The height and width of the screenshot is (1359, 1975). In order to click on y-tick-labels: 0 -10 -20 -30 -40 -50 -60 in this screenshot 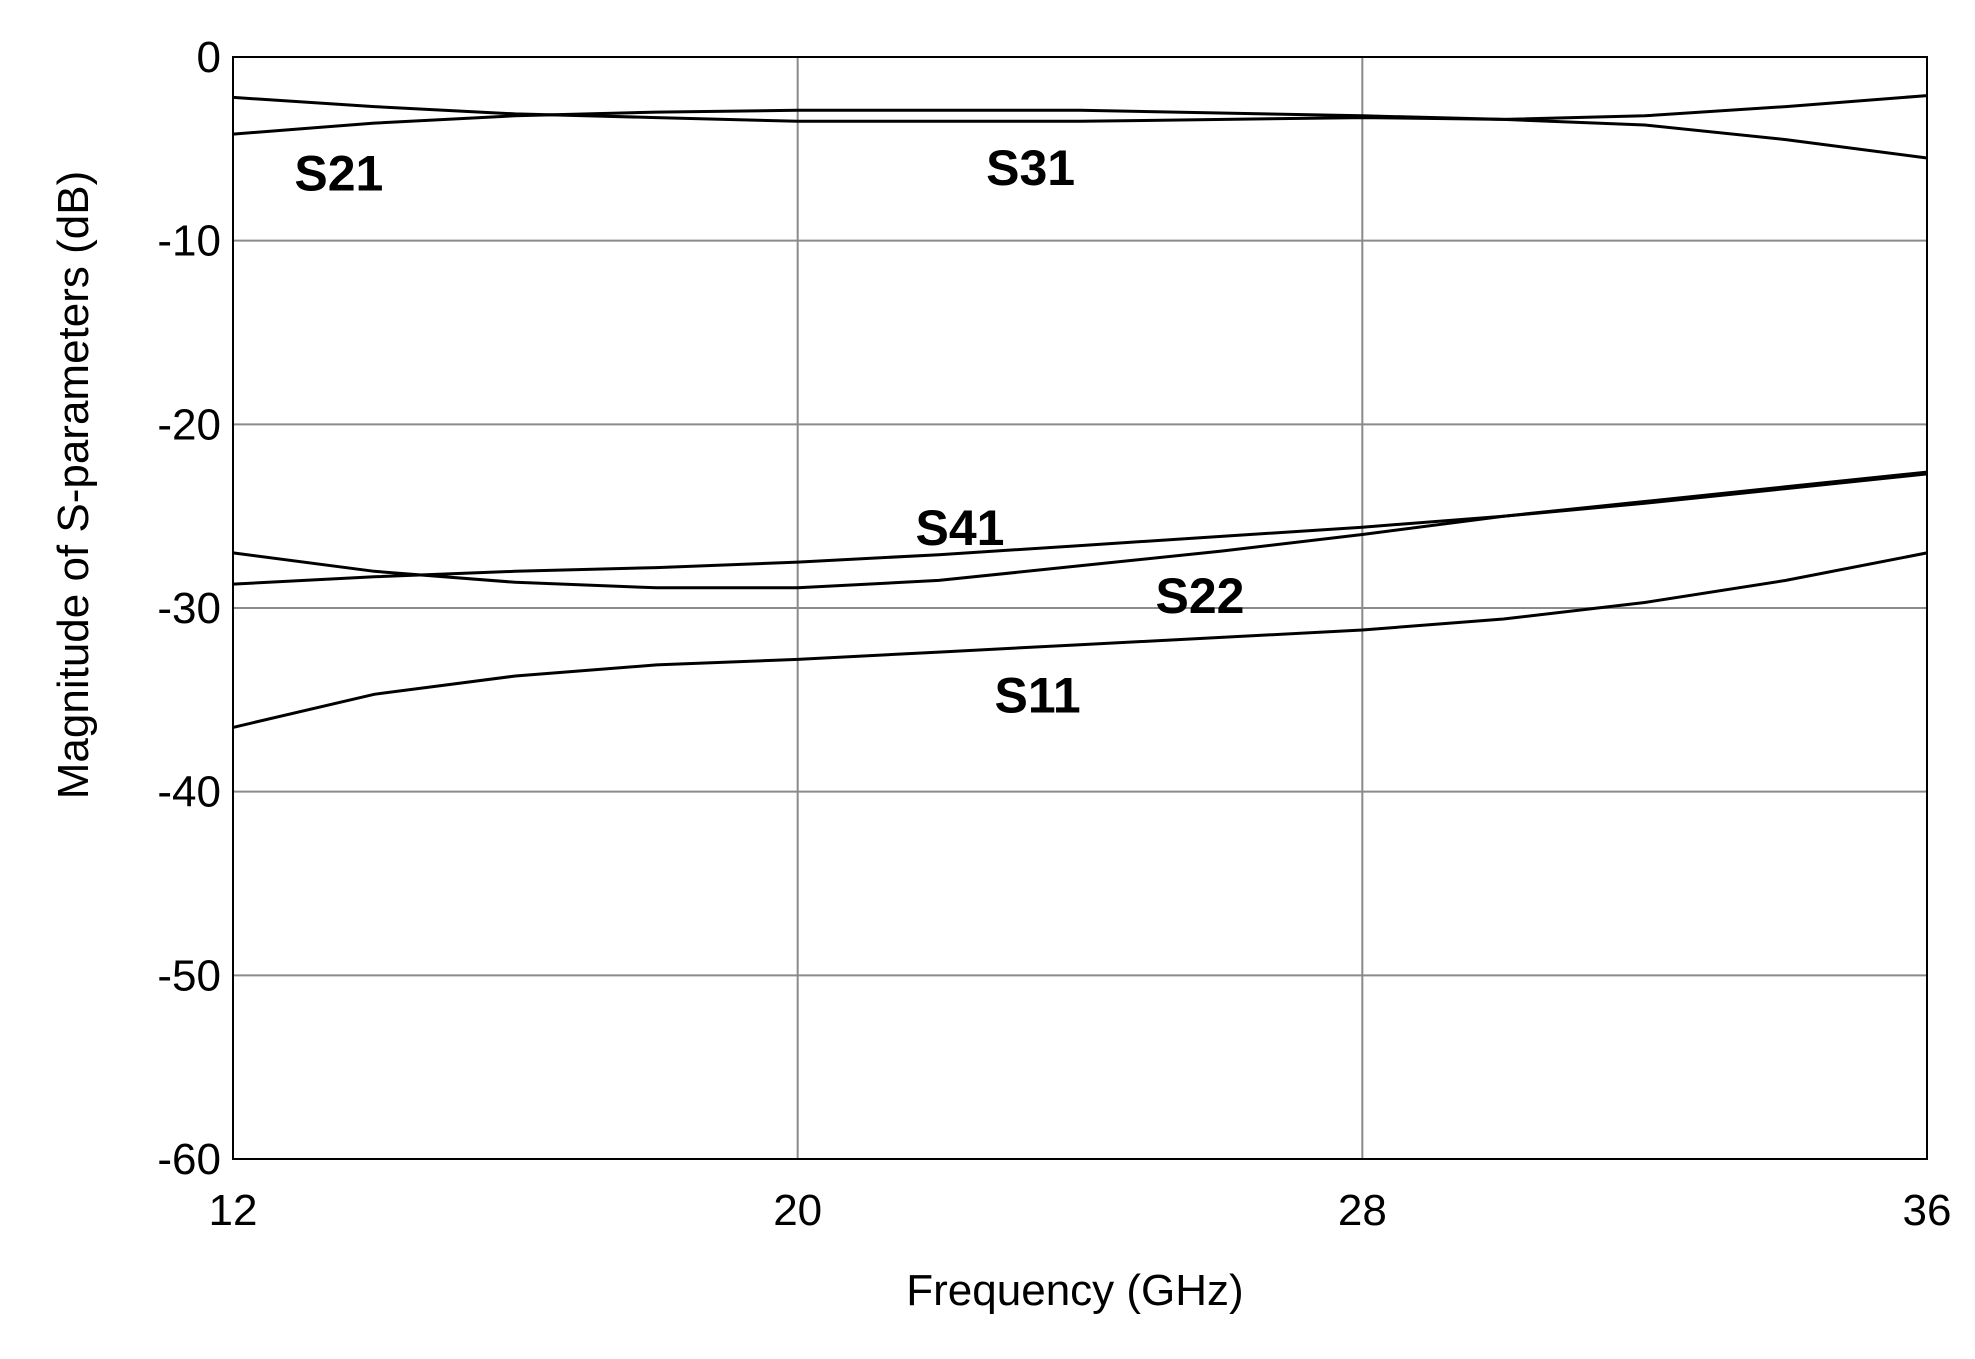, I will do `click(189, 608)`.